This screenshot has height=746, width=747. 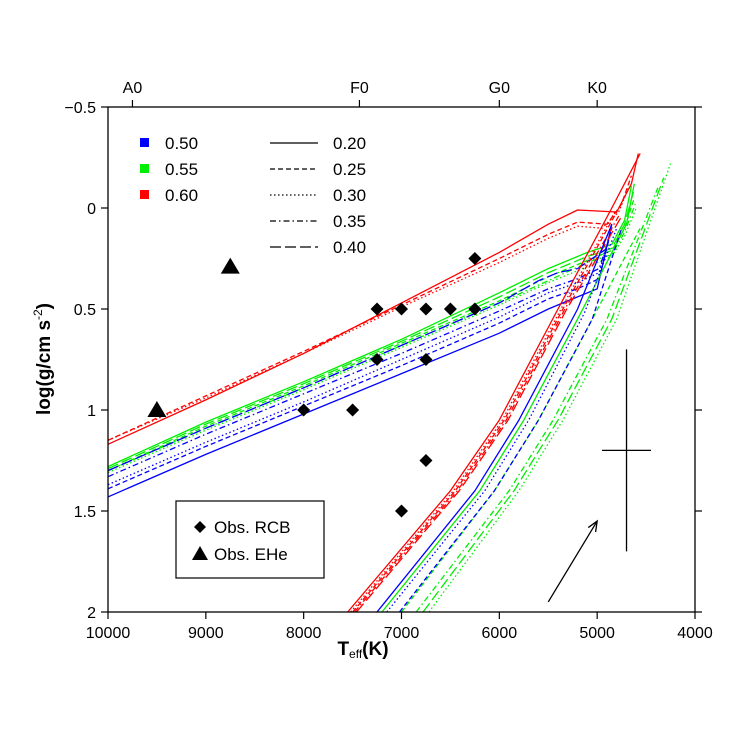 What do you see at coordinates (181, 143) in the screenshot?
I see `mass-legend-label: 0.50` at bounding box center [181, 143].